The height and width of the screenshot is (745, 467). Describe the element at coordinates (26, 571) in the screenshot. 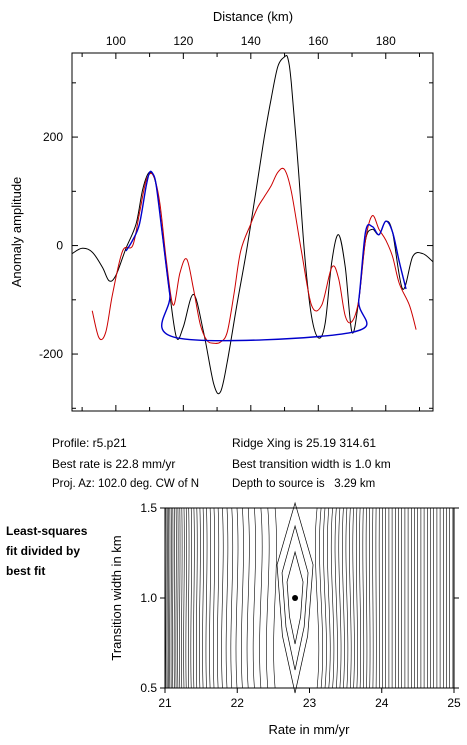

I see `side-label-line-3: best fit` at that location.